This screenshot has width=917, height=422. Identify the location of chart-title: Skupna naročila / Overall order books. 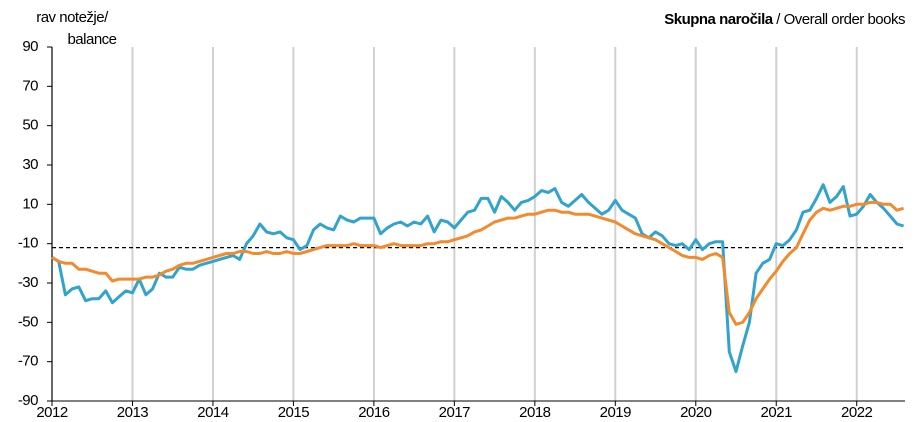
(784, 19).